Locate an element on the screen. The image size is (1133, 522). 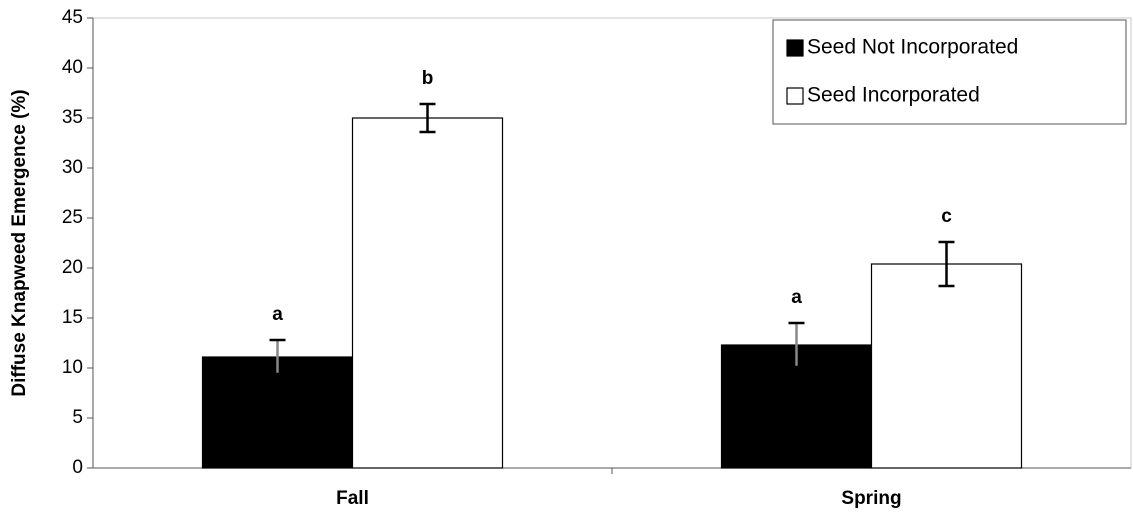
y-tick-label: 5 is located at coordinates (77, 417).